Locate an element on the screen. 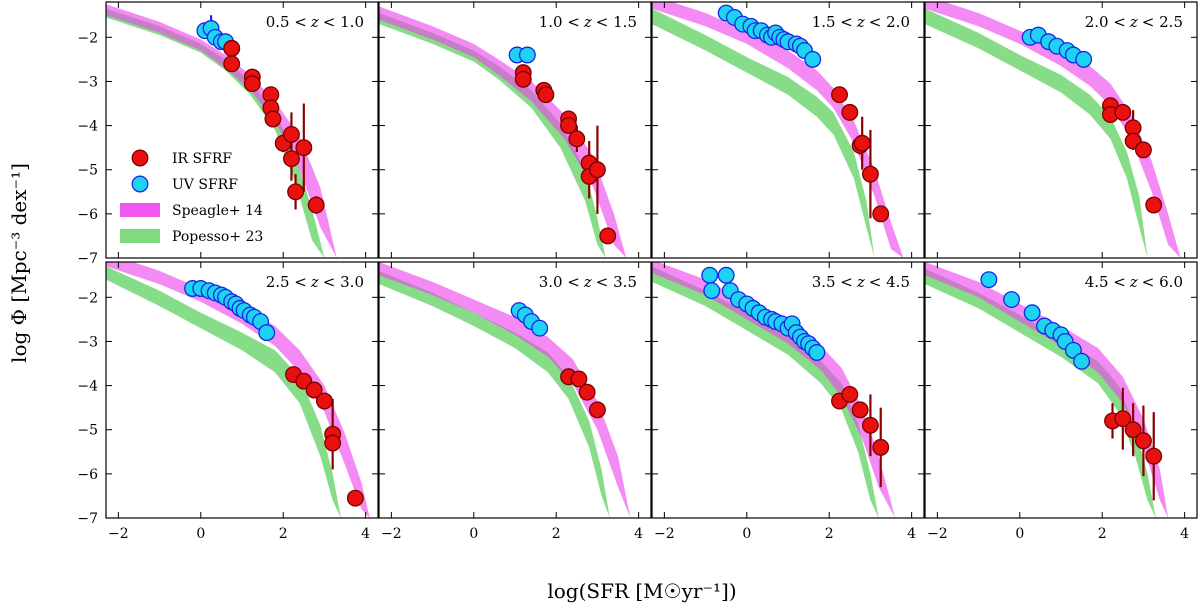 The height and width of the screenshot is (609, 1200). y-tick-label: −6 is located at coordinates (87, 215).